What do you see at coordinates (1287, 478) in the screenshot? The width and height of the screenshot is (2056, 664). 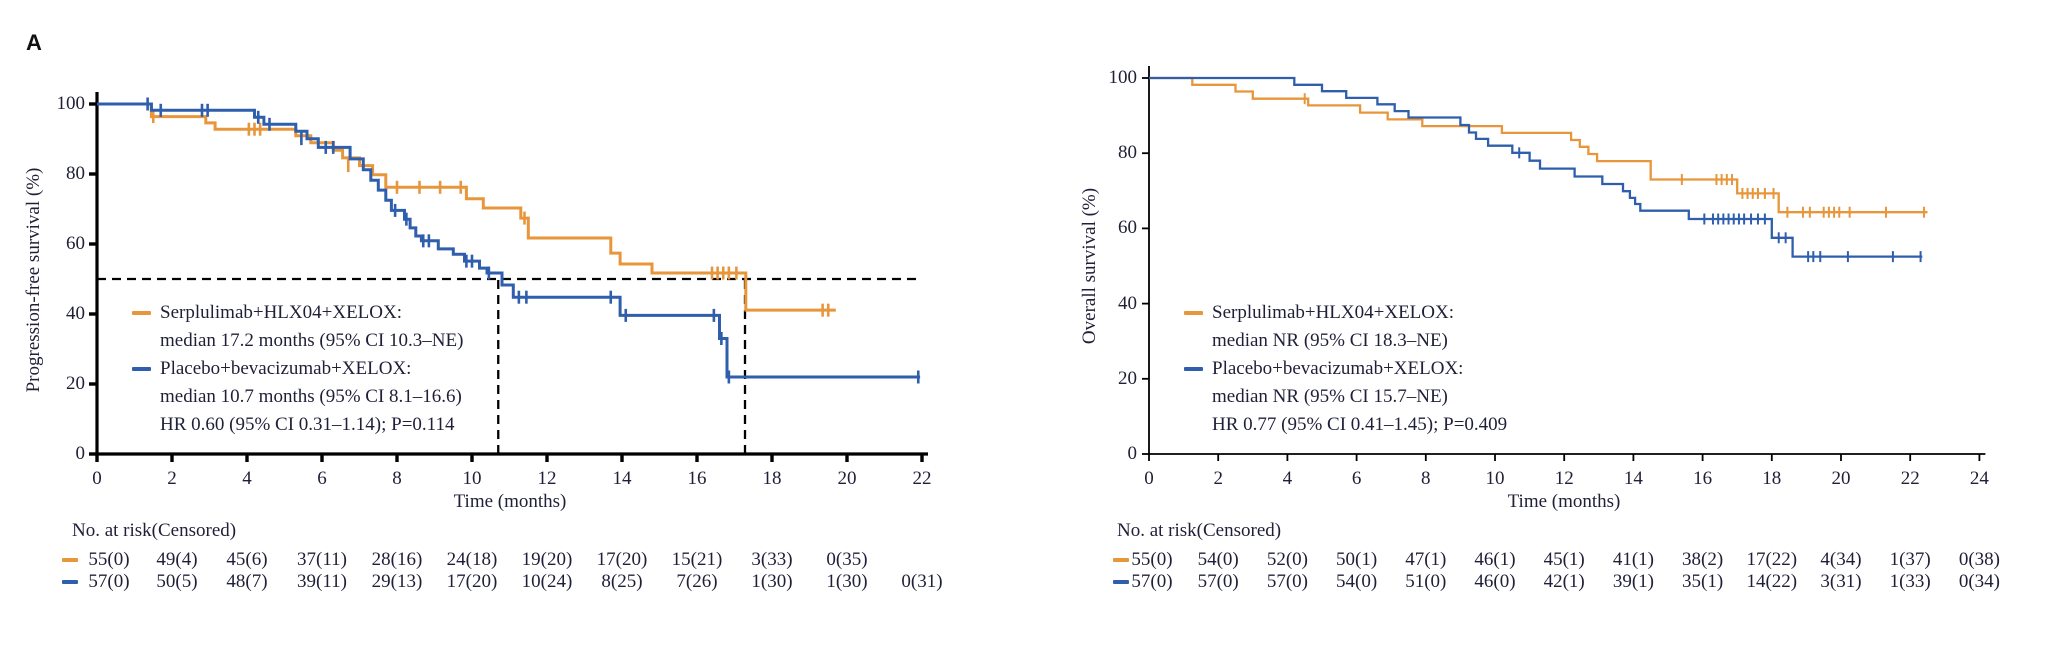 I see `x-tick-label: 4` at bounding box center [1287, 478].